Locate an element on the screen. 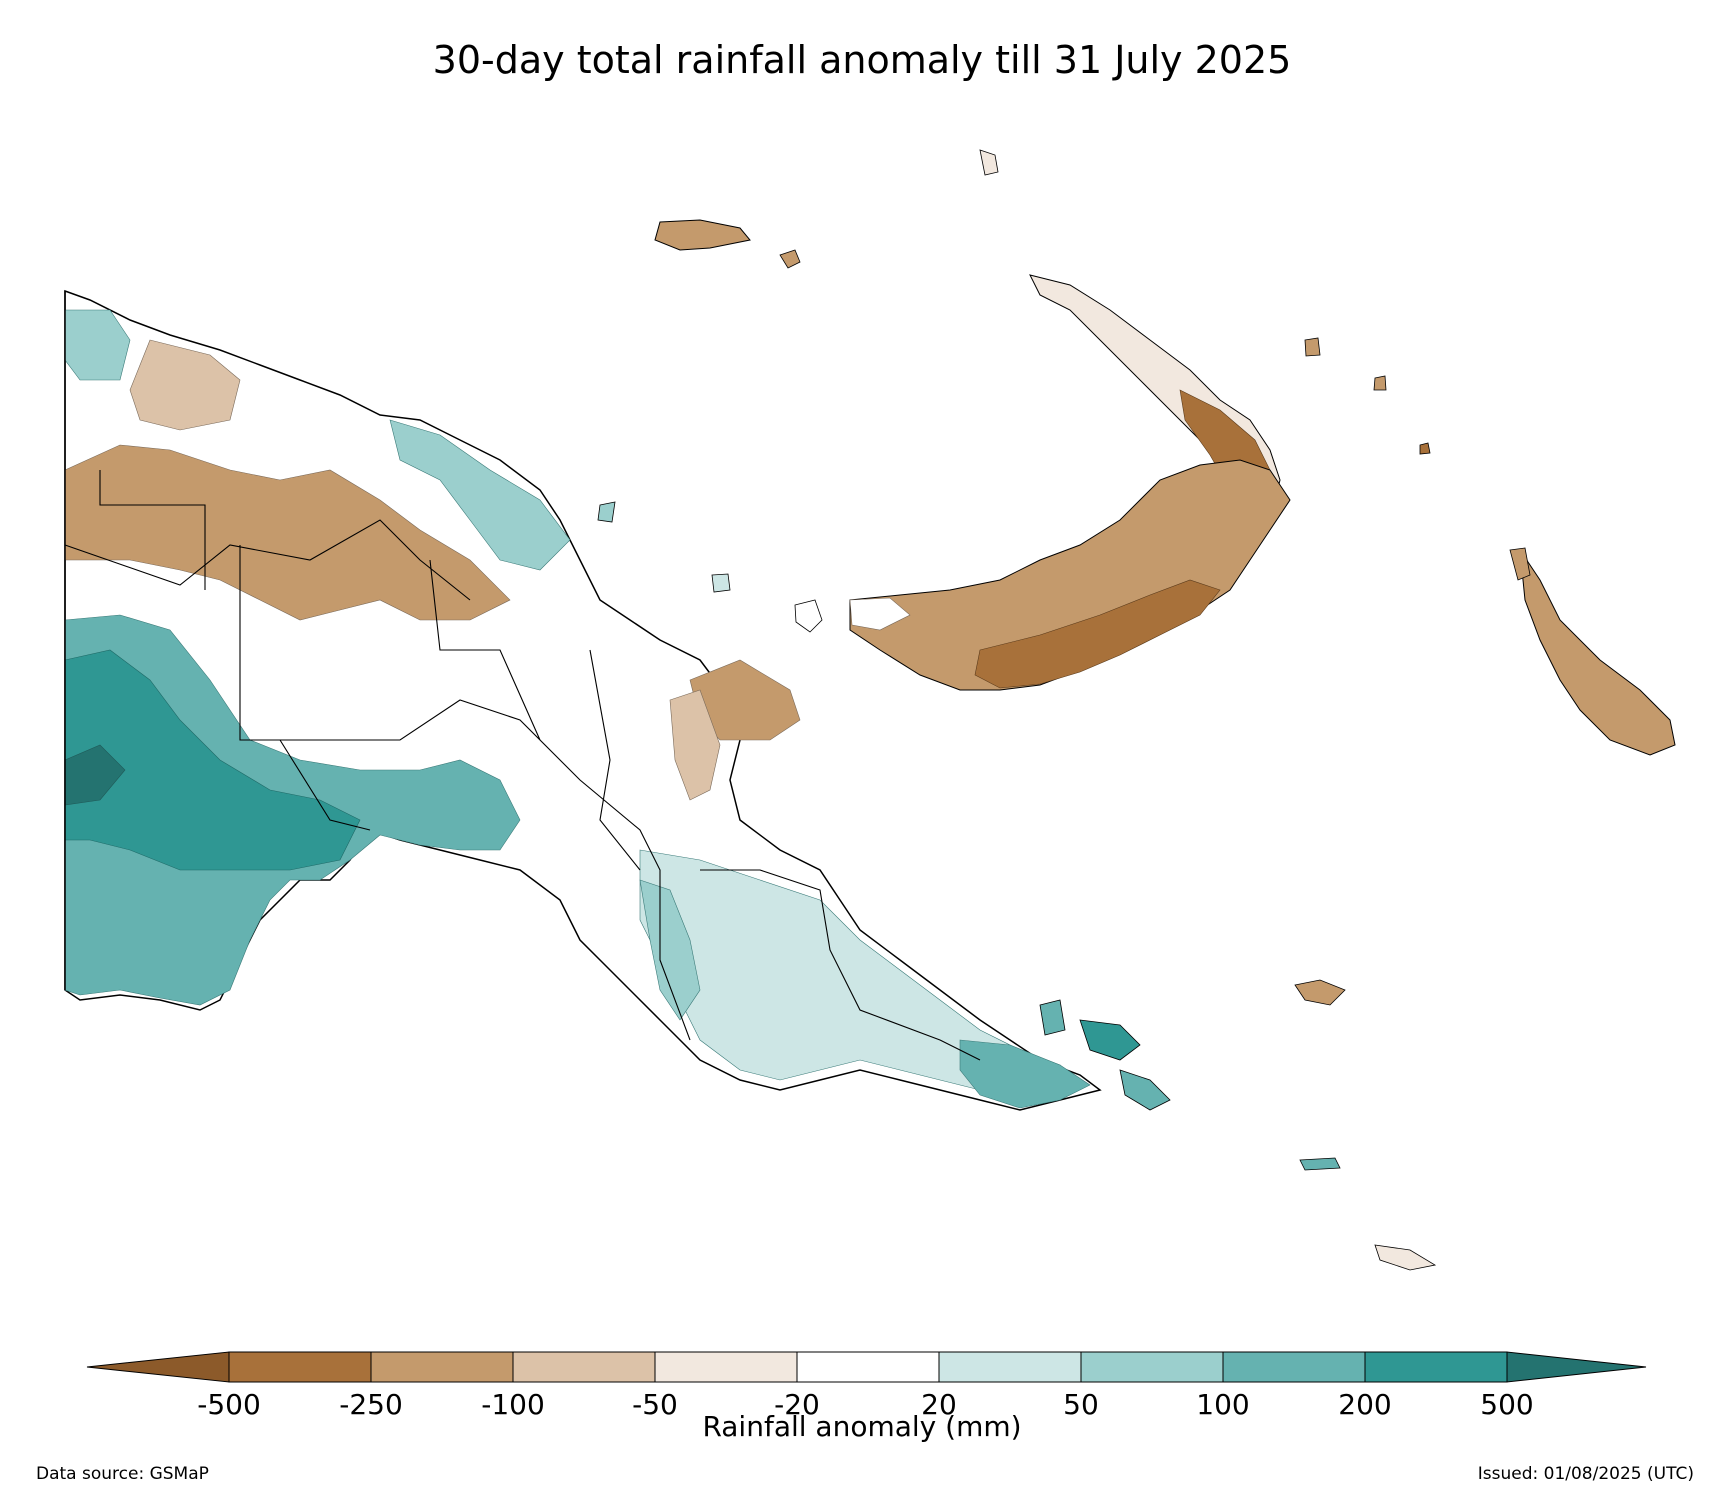 Image resolution: width=1724 pixels, height=1494 pixels. trobriand-island is located at coordinates (1320, 992).